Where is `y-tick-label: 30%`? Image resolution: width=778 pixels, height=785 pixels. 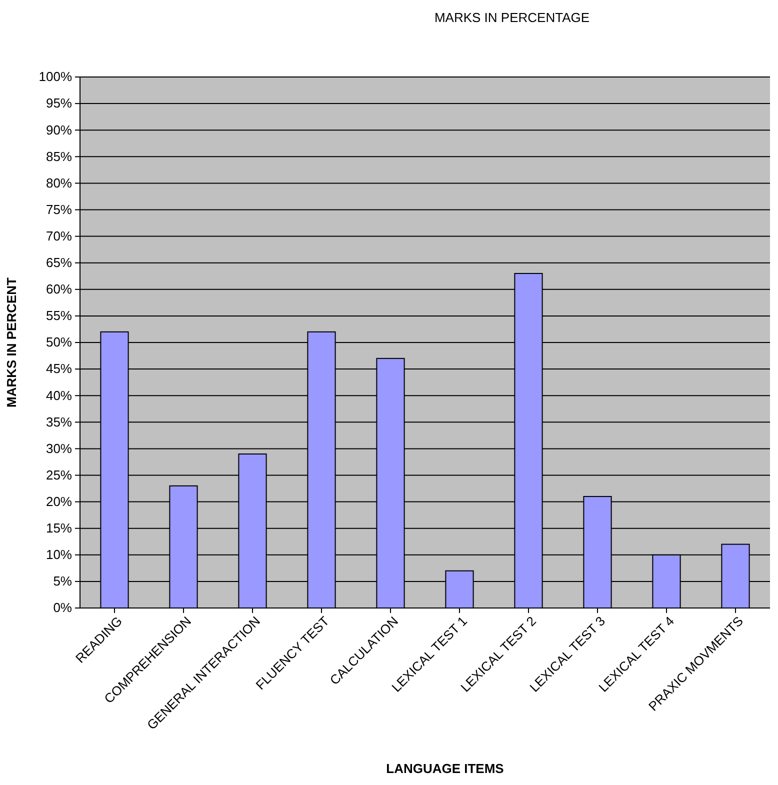
y-tick-label: 30% is located at coordinates (59, 448).